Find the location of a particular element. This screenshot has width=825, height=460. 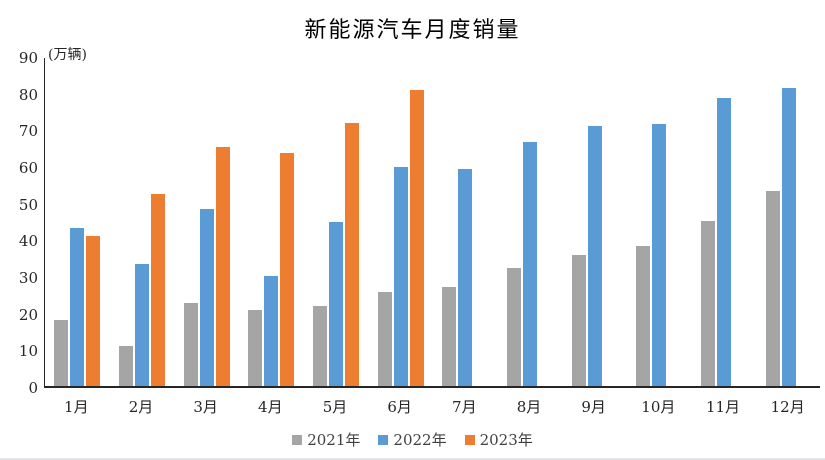

legend-label-2023年: 2023年 is located at coordinates (506, 440).